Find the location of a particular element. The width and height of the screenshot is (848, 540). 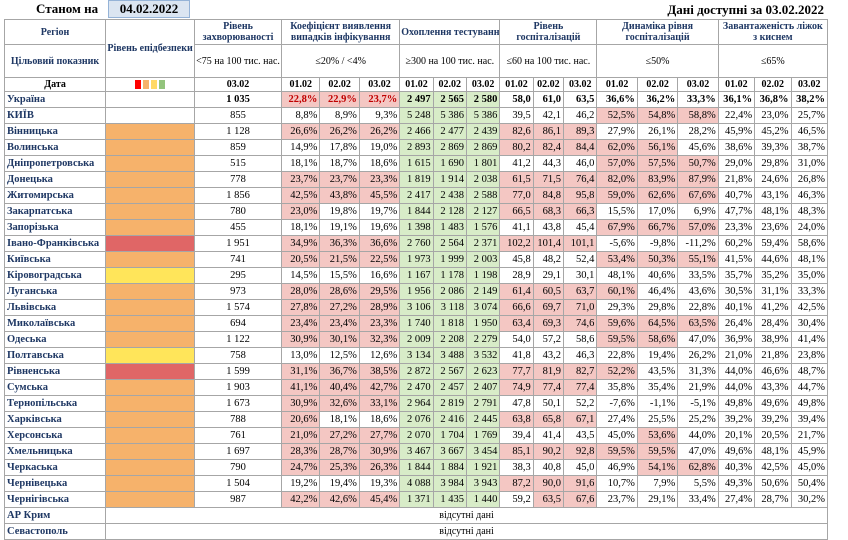

testing-value: 1 398 is located at coordinates (416, 227).